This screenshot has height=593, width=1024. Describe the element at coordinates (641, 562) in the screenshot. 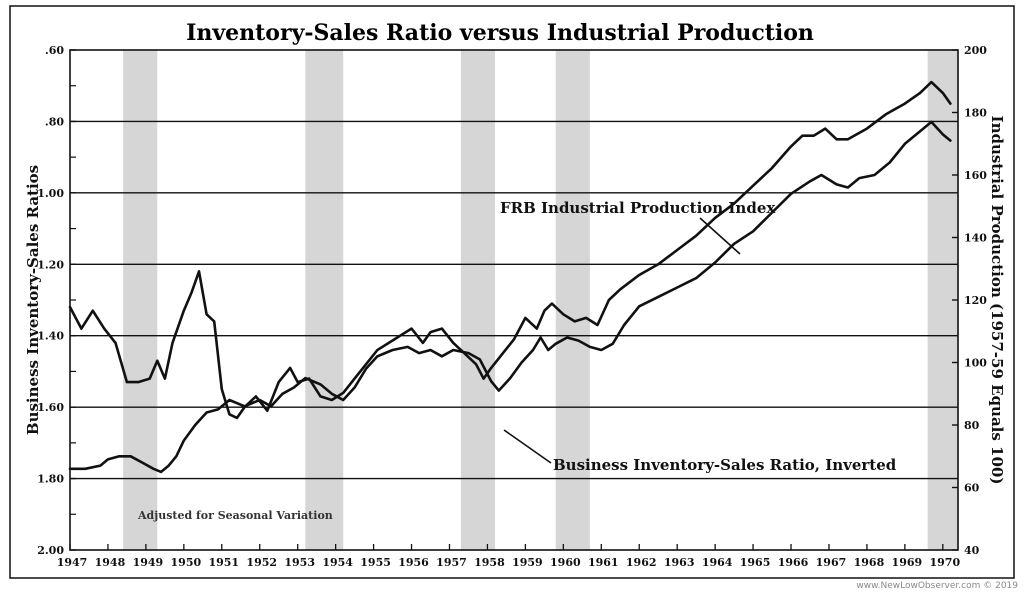

I see `x-tick-label-15: 1962` at that location.